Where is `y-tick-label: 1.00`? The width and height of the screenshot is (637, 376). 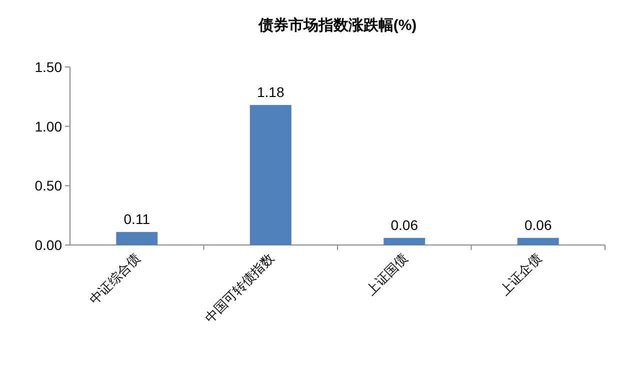
y-tick-label: 1.00 is located at coordinates (48, 126).